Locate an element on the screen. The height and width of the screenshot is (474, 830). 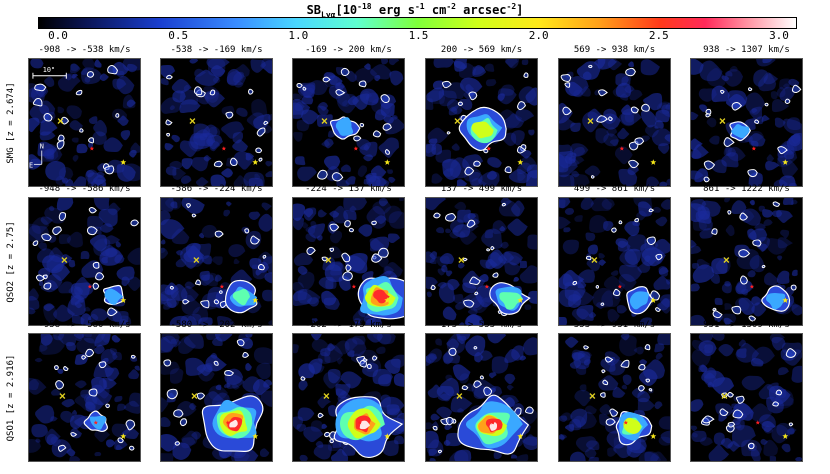
colorbar-title: SBLyα[10-18 erg s-1 cm-2 arcsec-2] is located at coordinates (415, 11).